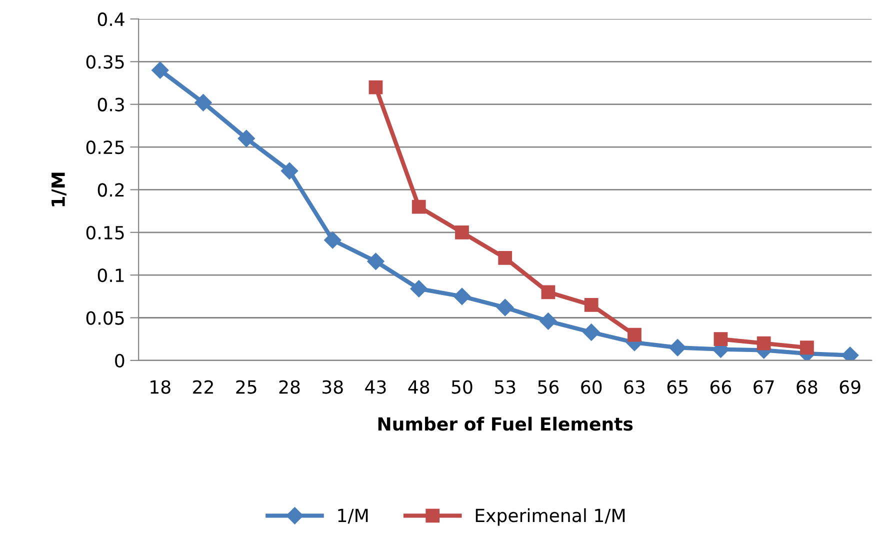 This screenshot has height=542, width=894. I want to click on legend-label: Experimenal 1/M, so click(550, 517).